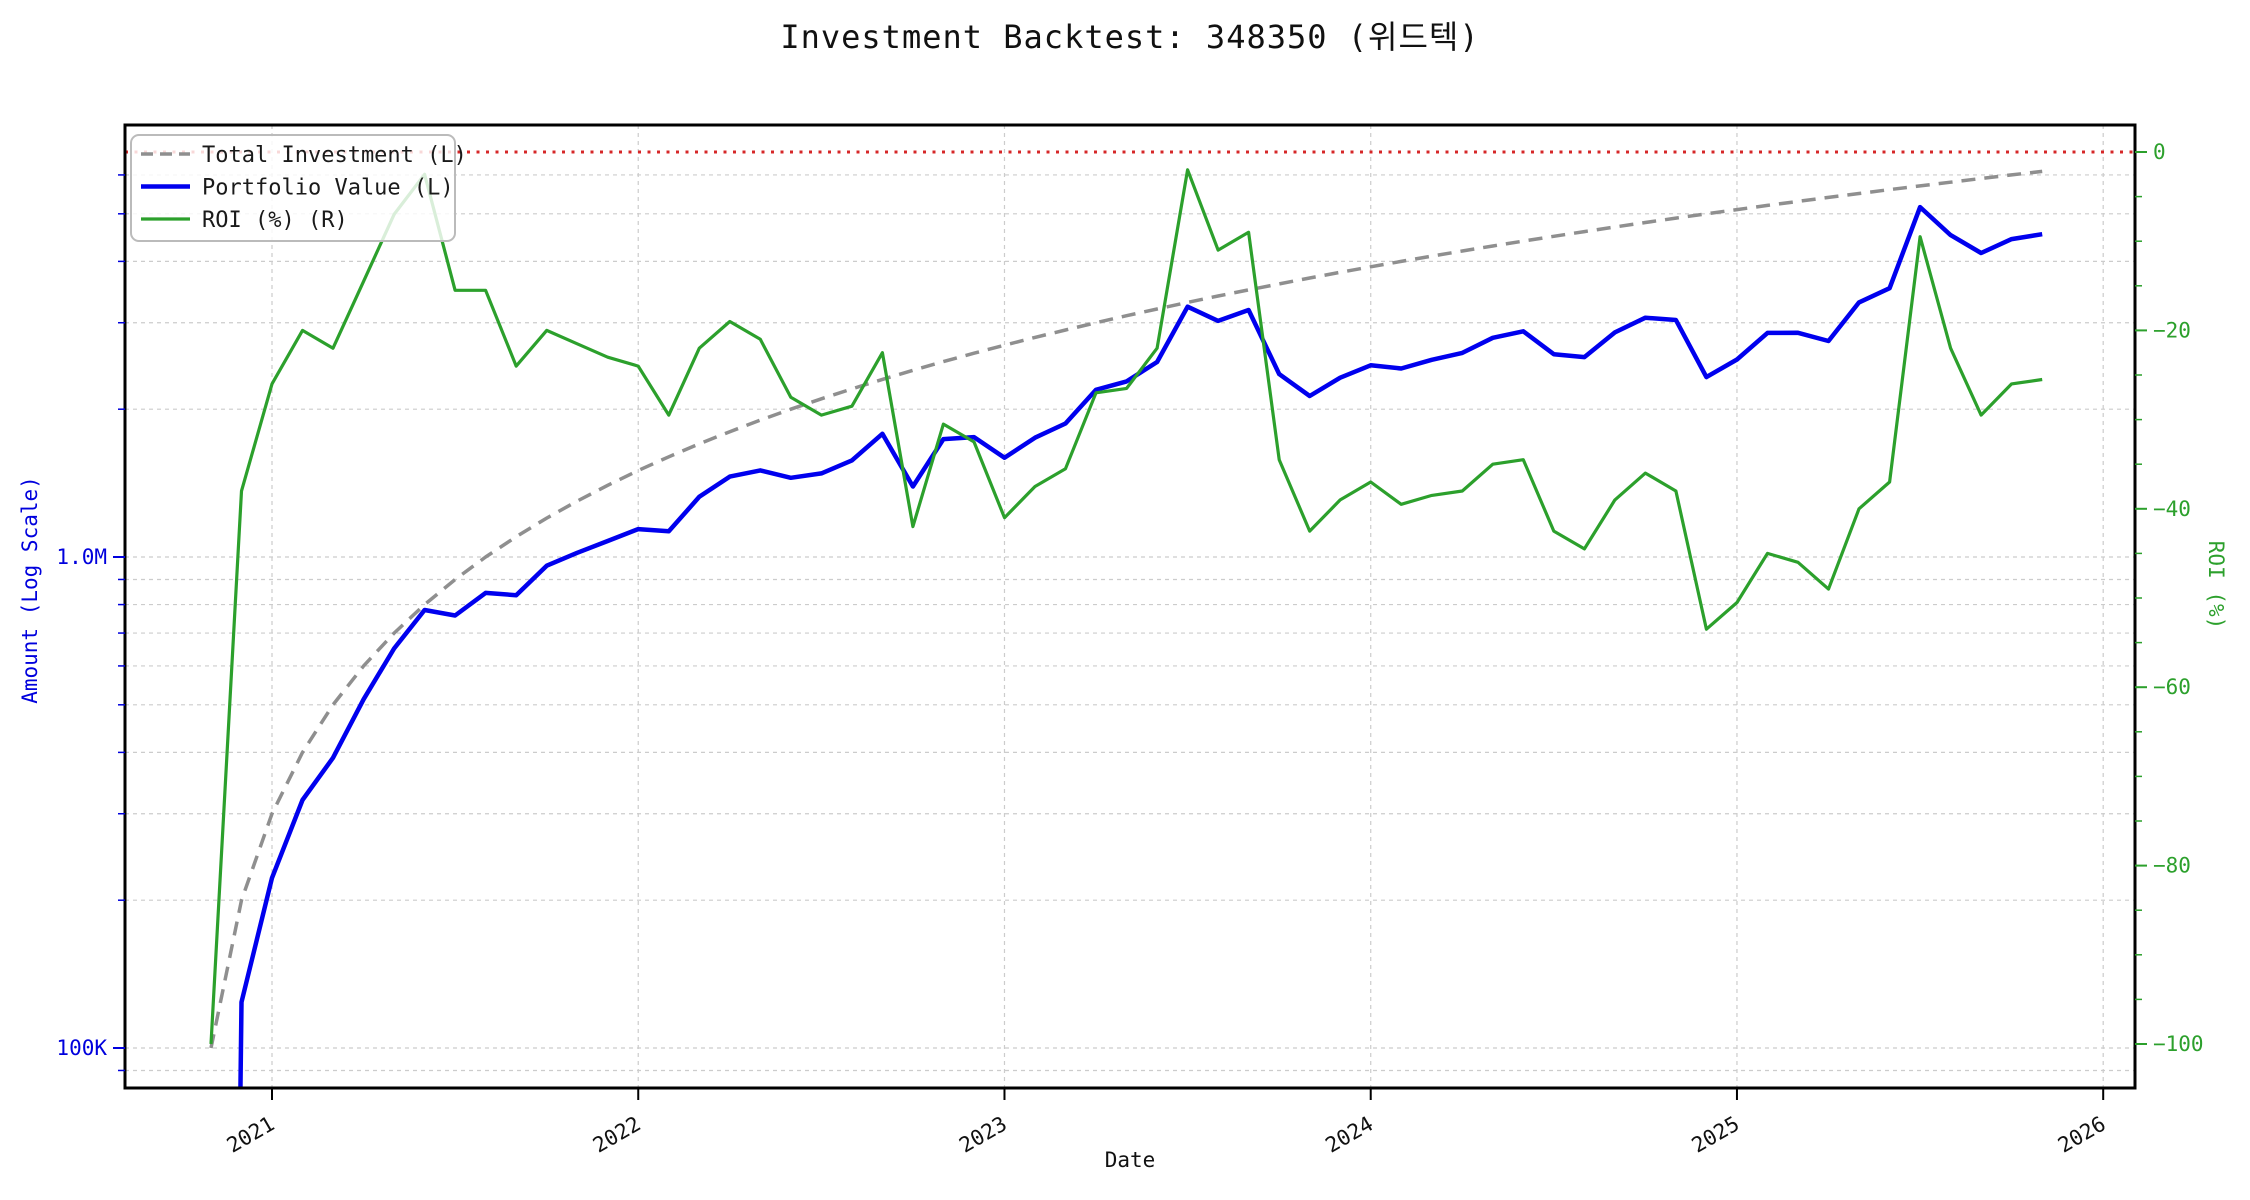  I want to click on right-tick-label: −80, so click(2172, 866).